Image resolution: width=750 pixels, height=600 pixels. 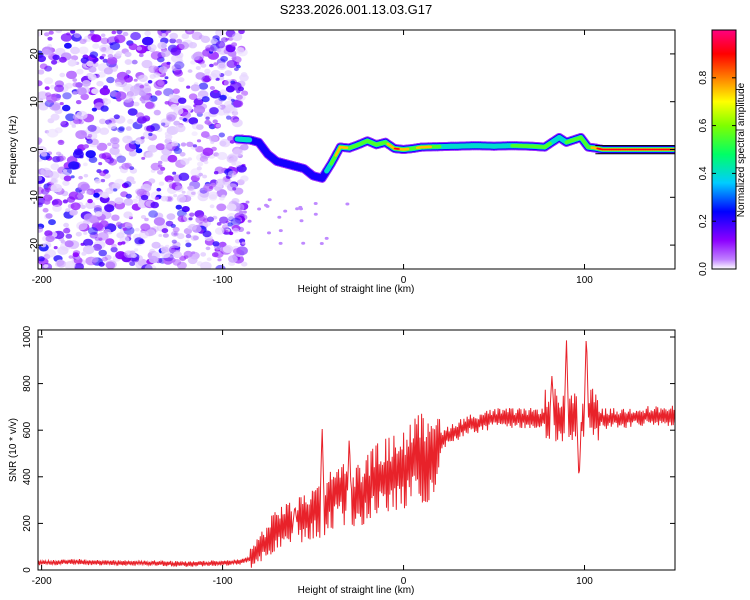 I want to click on ridge-segment, so click(x=549, y=143).